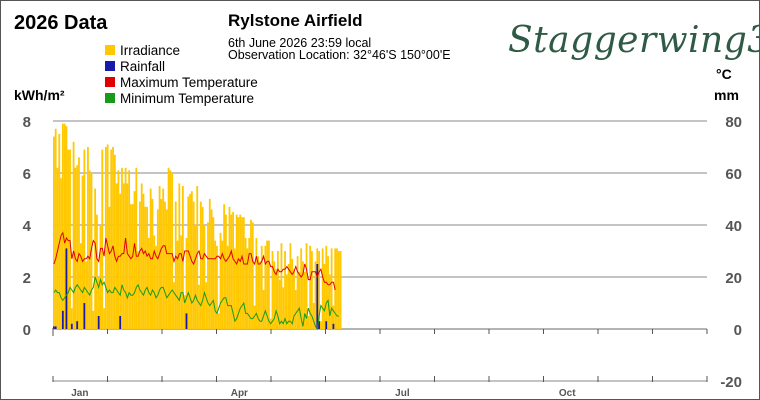  I want to click on y-axis-right-label-rainfall: mm, so click(726, 95).